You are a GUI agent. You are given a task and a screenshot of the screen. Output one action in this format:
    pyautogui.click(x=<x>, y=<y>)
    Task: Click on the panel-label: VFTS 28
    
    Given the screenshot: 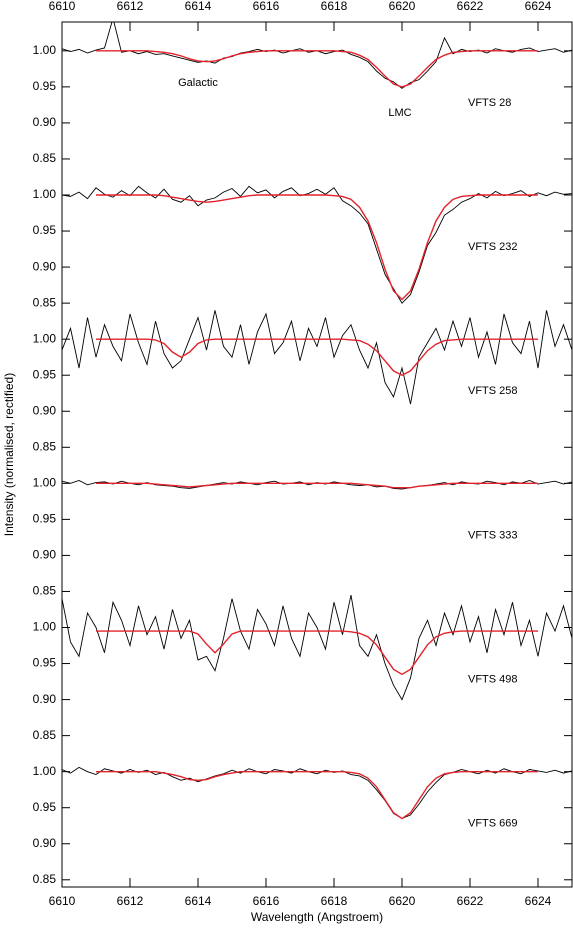 What is the action you would take?
    pyautogui.click(x=489, y=103)
    